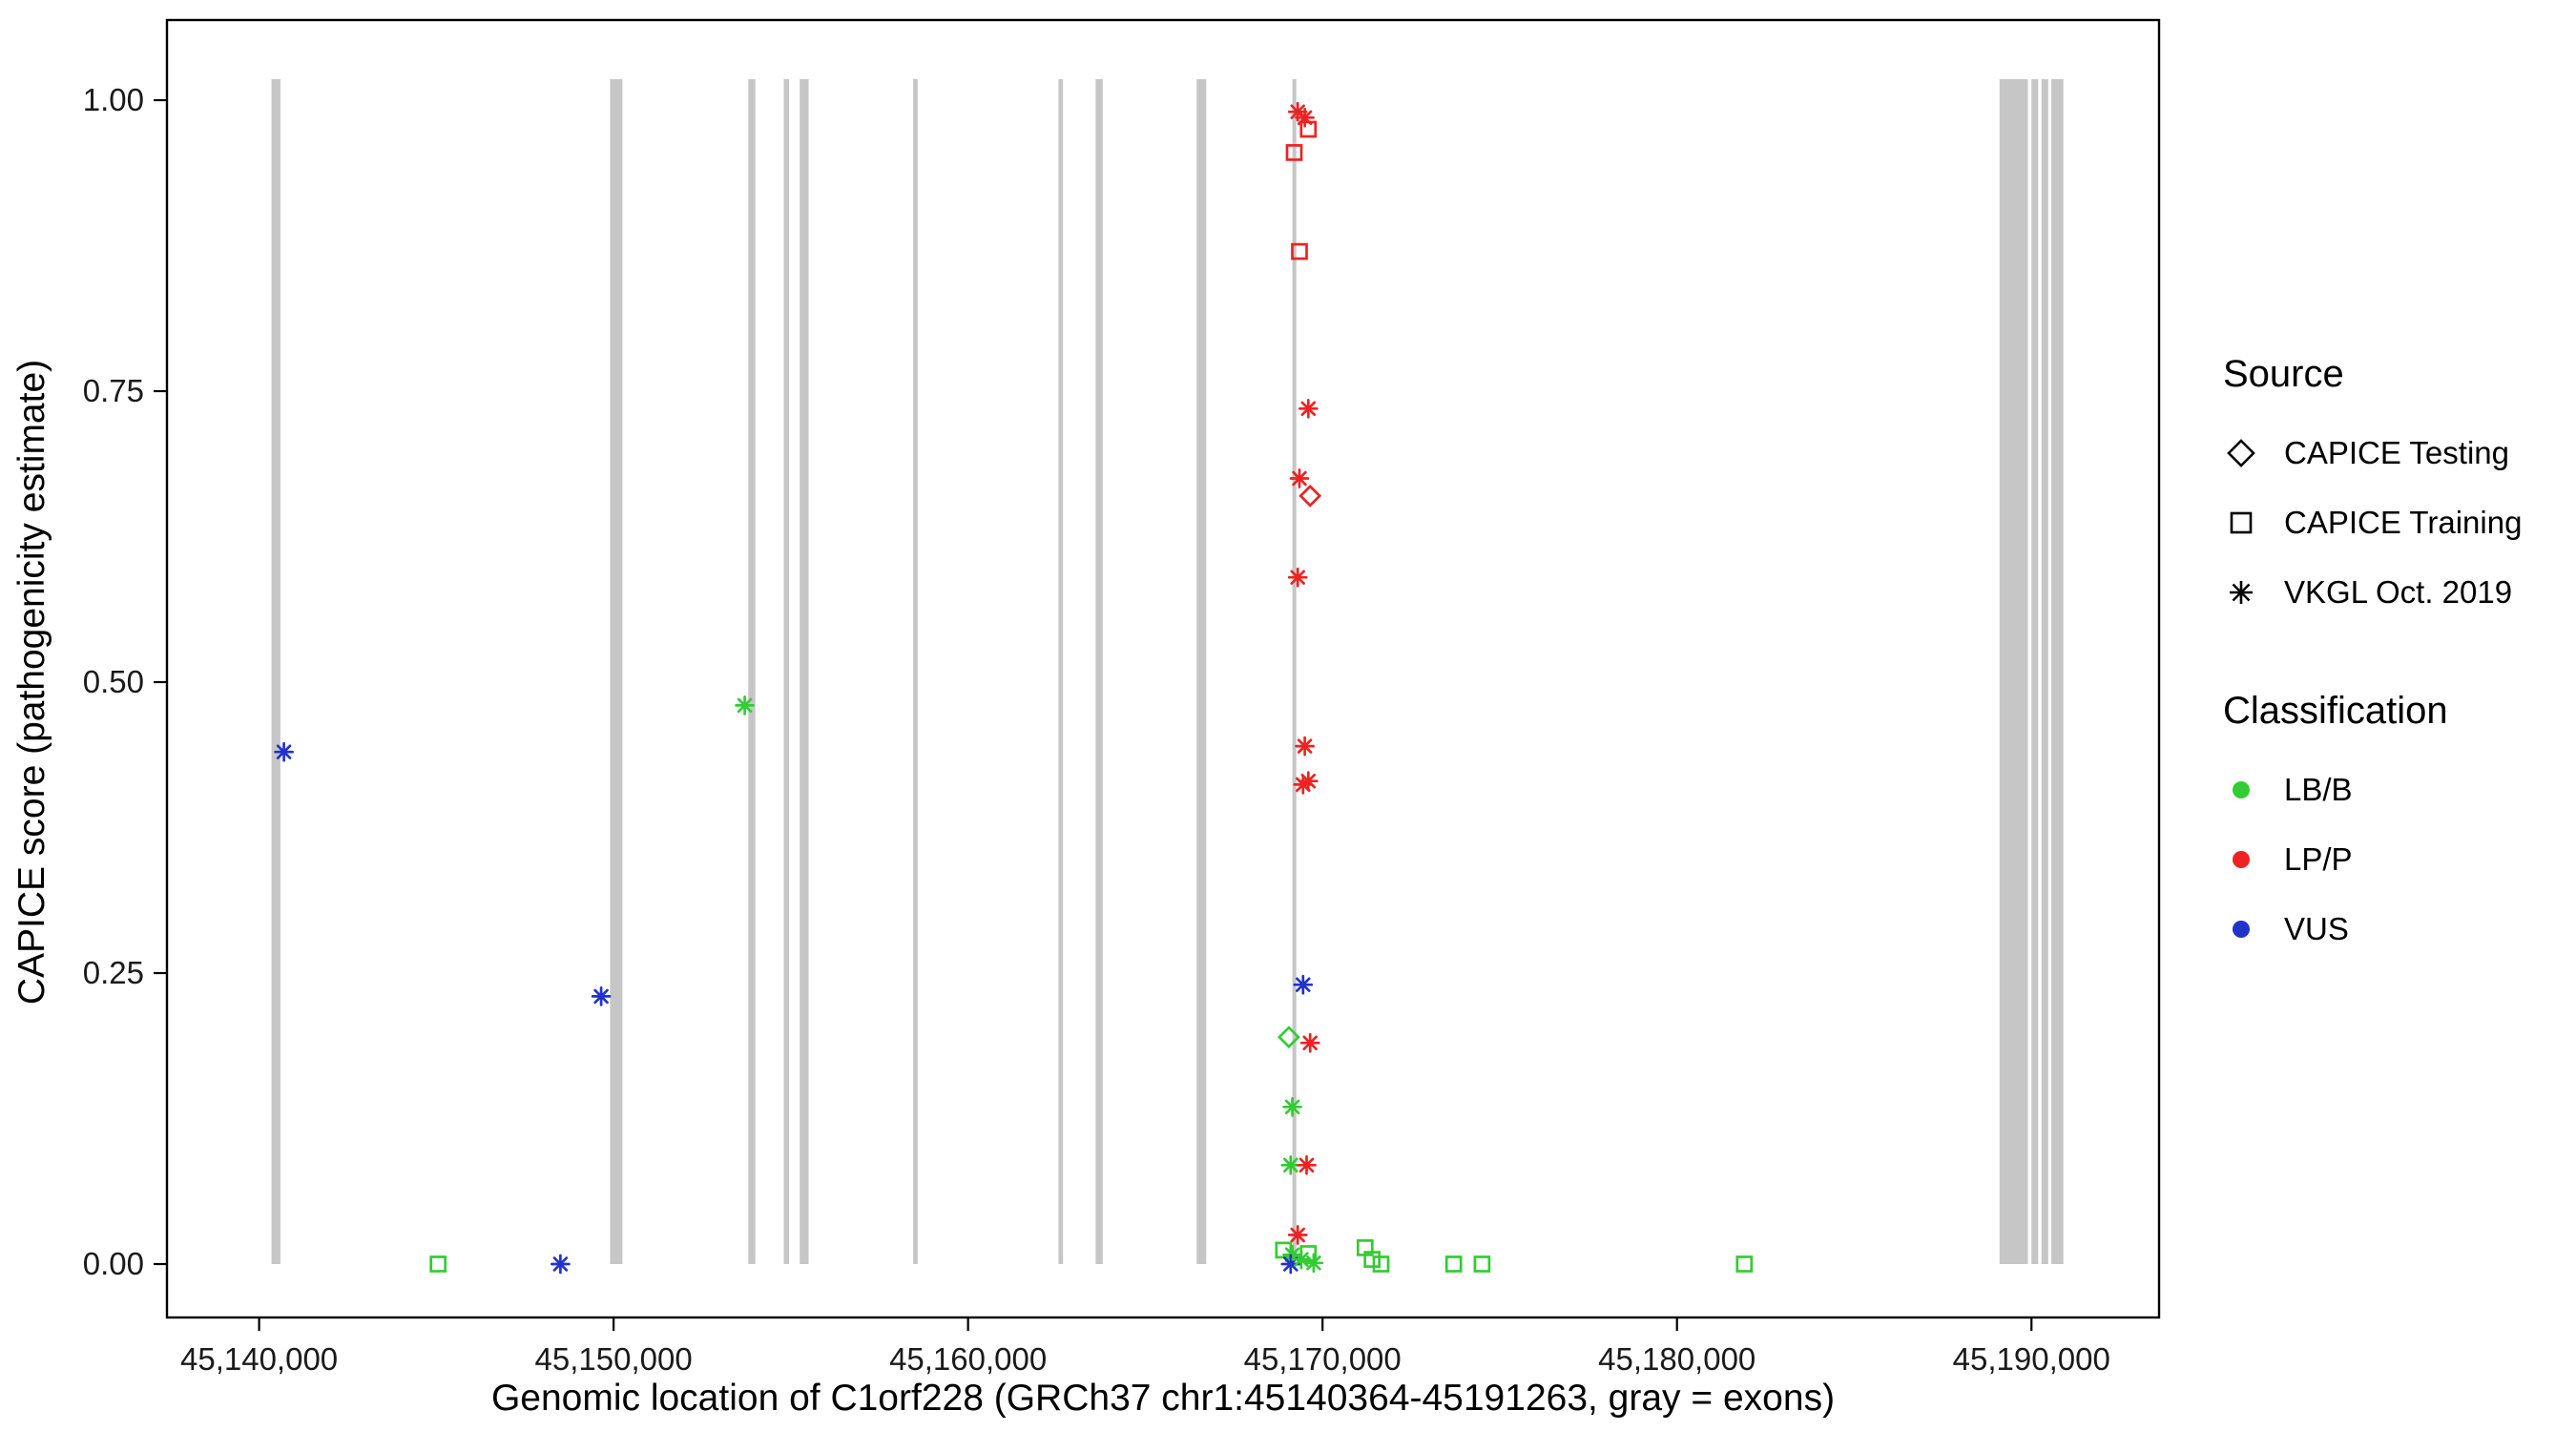  I want to click on legend: Source CAPICE Testing CAPICE Training, so click(2372, 659).